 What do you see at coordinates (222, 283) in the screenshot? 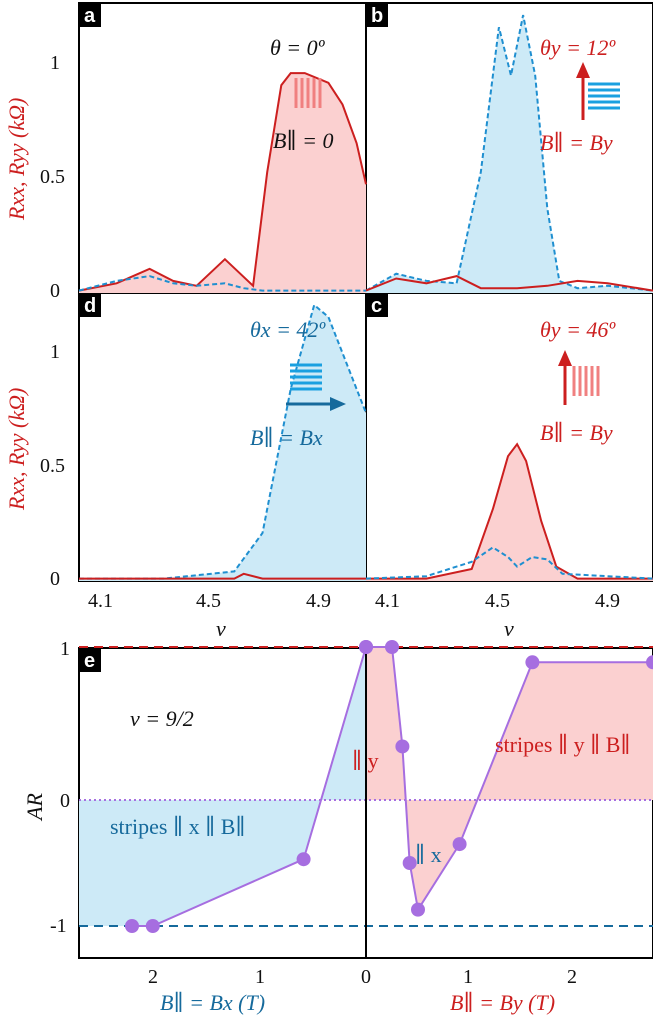
I see `panel-a-ryy-line` at bounding box center [222, 283].